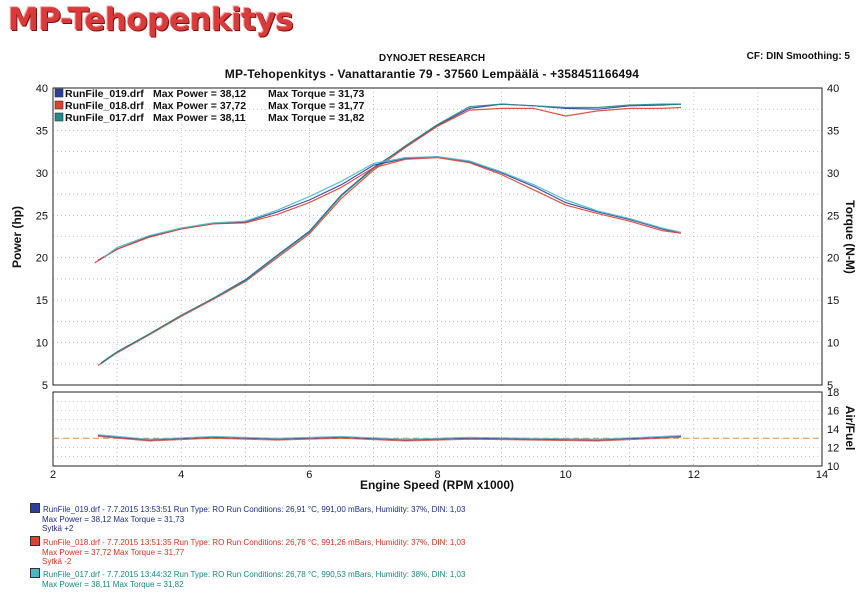 The width and height of the screenshot is (864, 598). Describe the element at coordinates (45, 386) in the screenshot. I see `y-tick-label: 5` at that location.